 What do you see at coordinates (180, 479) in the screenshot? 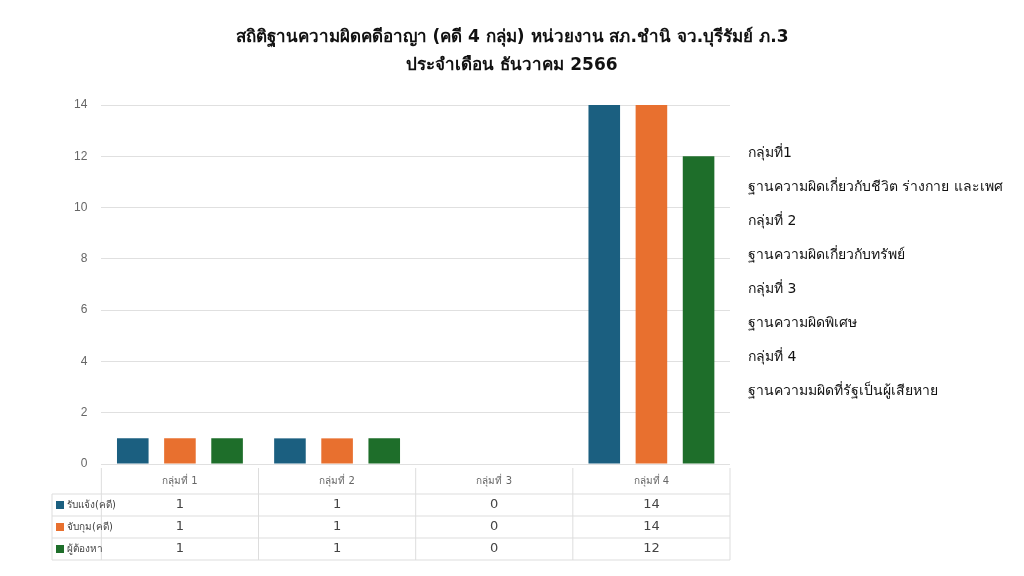
I see `x-tick-label: กลุ่มที่ 1` at bounding box center [180, 479].